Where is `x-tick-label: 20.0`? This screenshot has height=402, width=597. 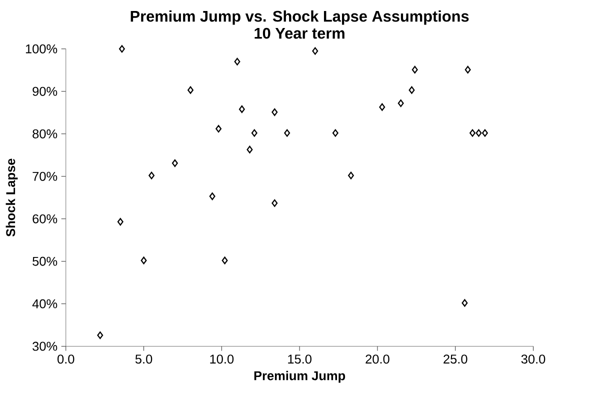
x-tick-label: 20.0 is located at coordinates (378, 359).